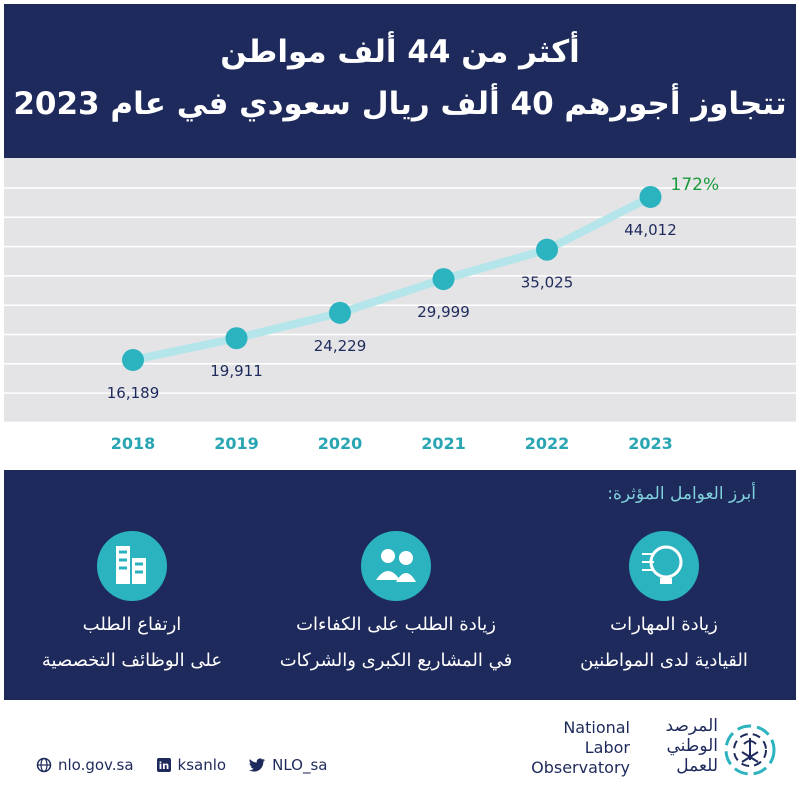 This screenshot has height=800, width=800. Describe the element at coordinates (44, 765) in the screenshot. I see `globe-icon` at that location.